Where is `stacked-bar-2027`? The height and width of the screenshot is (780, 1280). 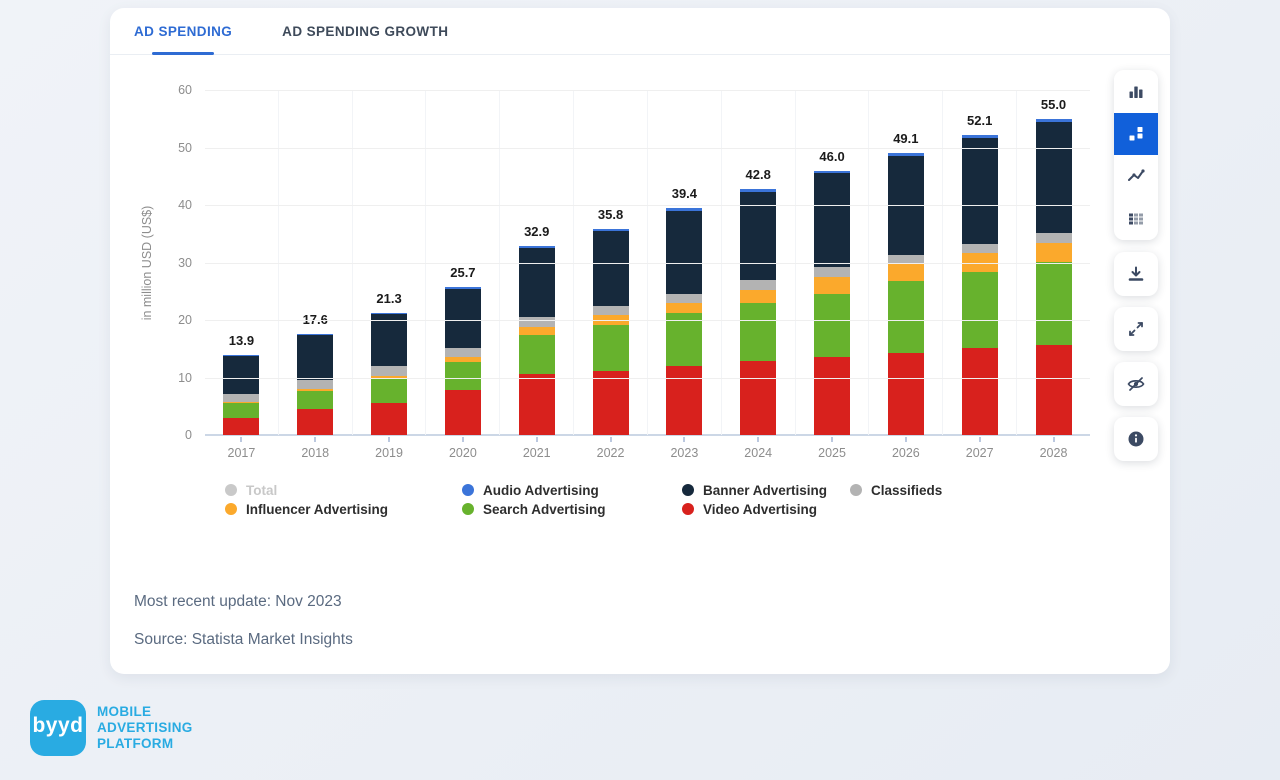
stacked-bar-2027 is located at coordinates (979, 285).